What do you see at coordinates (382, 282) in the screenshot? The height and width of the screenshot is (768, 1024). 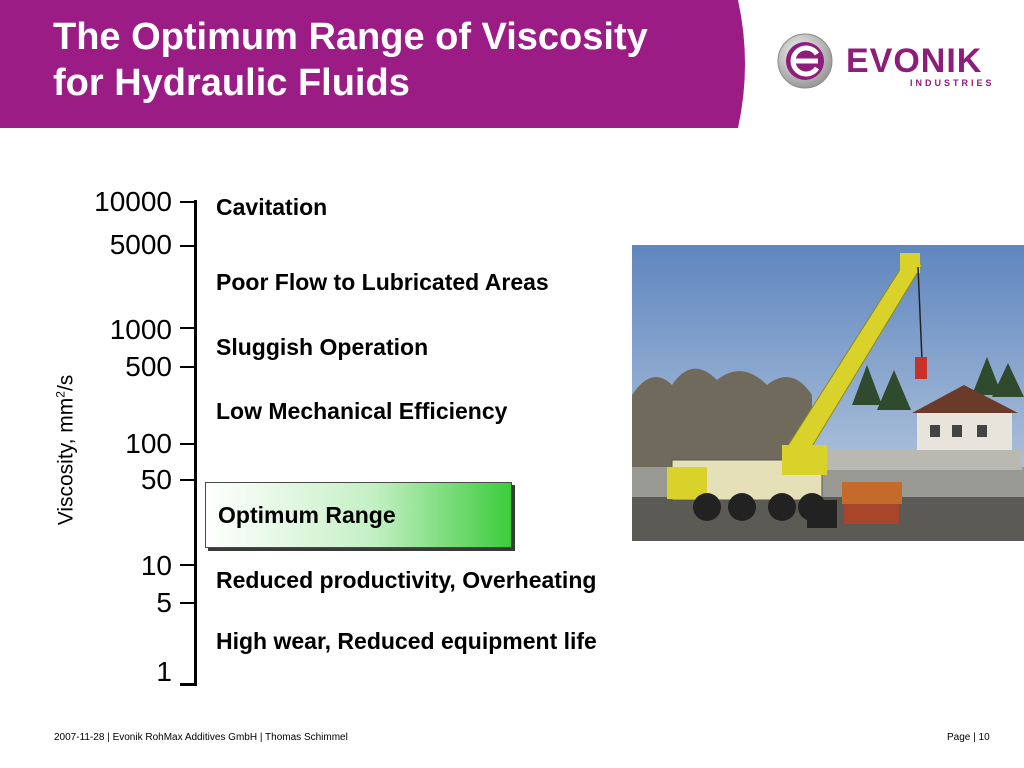 I see `range-poor-flow: Poor Flow to Lubricated Areas` at bounding box center [382, 282].